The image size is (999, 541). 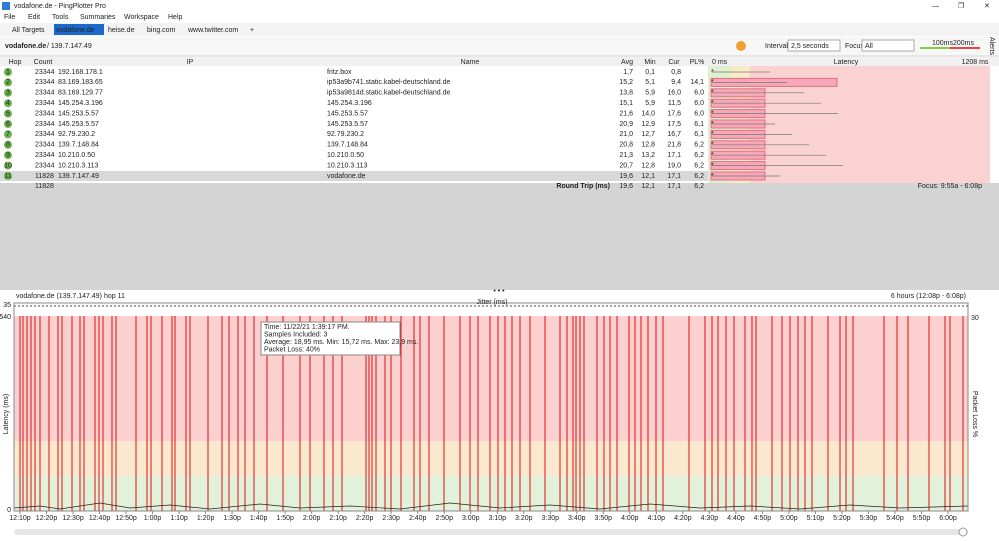 I want to click on hop-number: 2, so click(x=8, y=82).